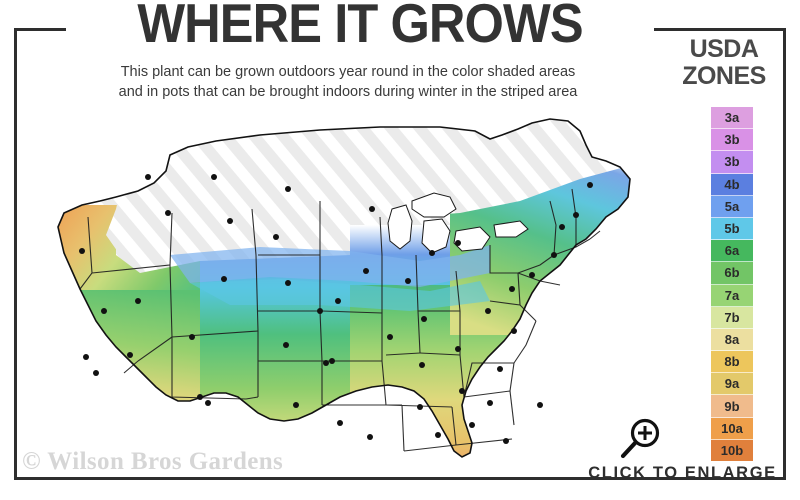 This screenshot has width=800, height=500. I want to click on frame-border-left, so click(15, 254).